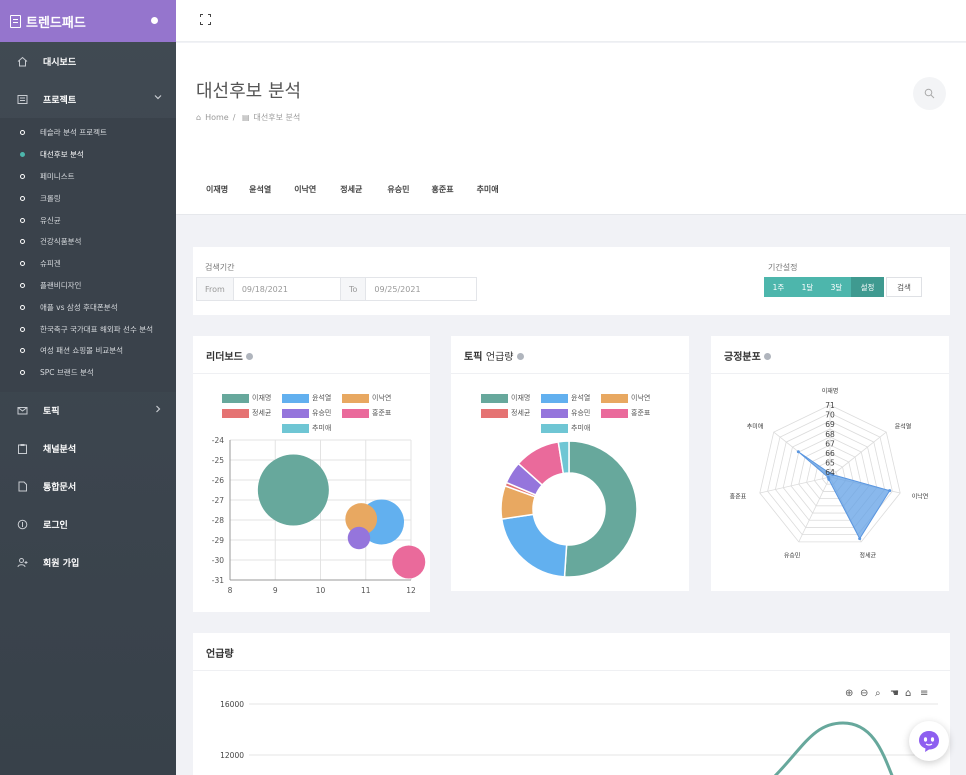 The image size is (966, 775). Describe the element at coordinates (218, 580) in the screenshot. I see `y-tick-label: -31` at that location.